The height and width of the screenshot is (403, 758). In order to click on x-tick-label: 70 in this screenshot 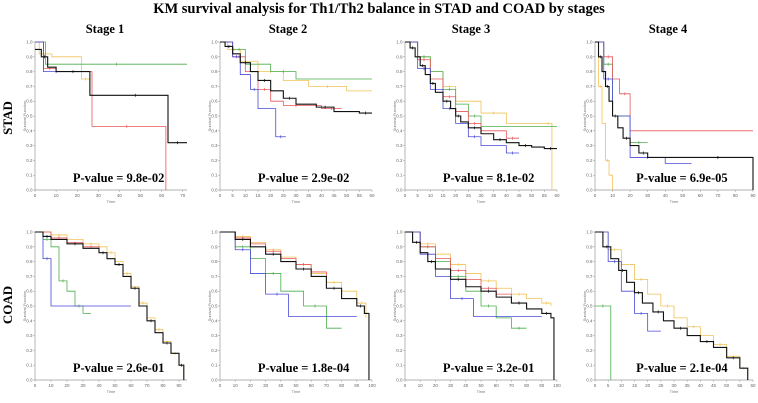, I will do `click(183, 195)`.